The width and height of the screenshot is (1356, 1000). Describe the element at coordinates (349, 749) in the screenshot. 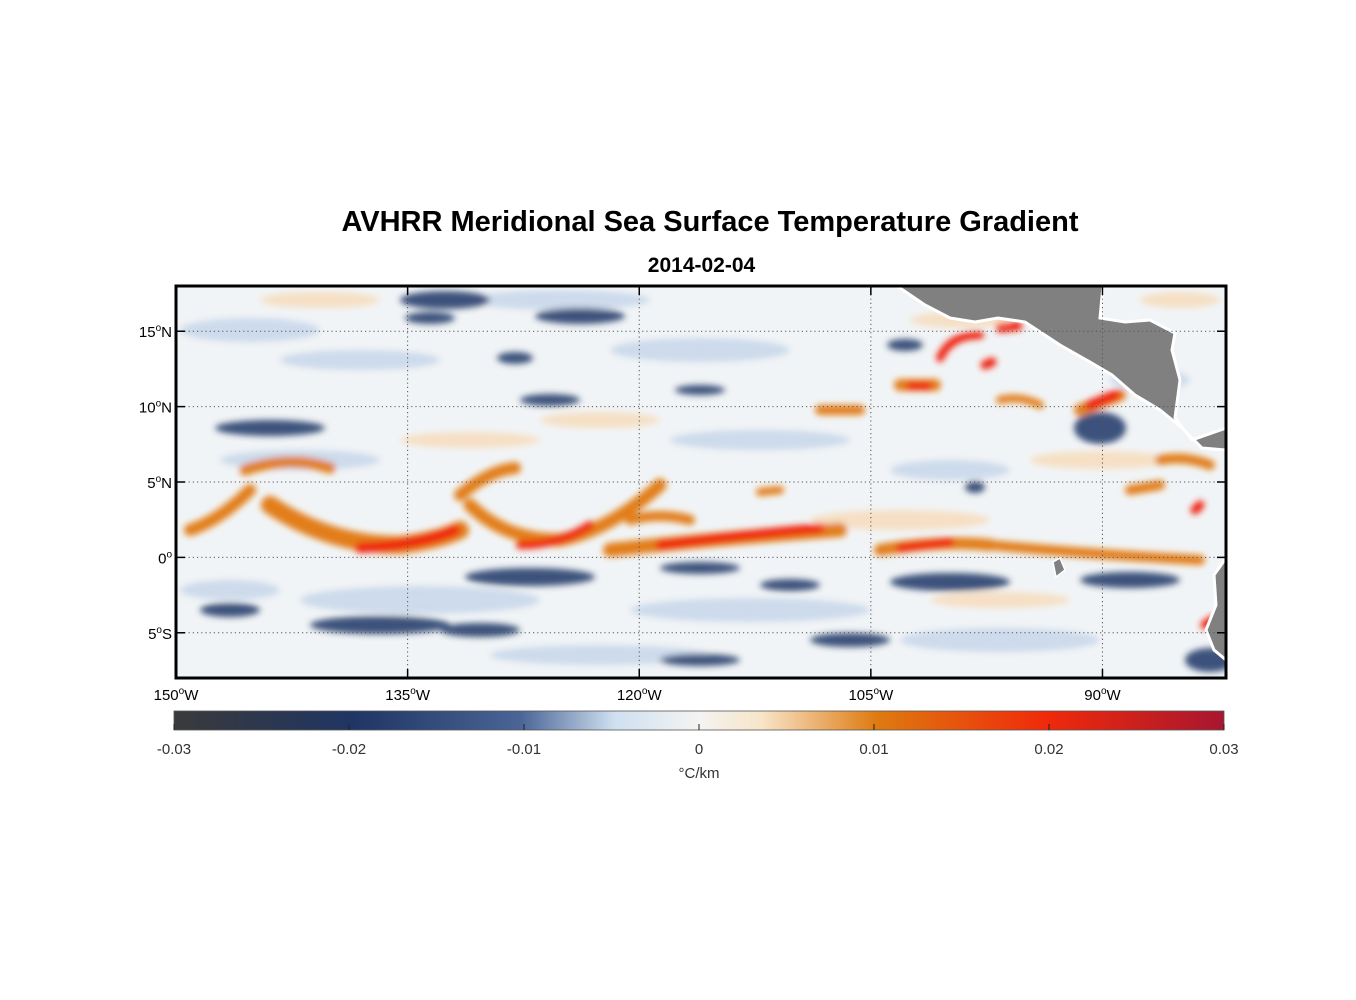

I see `colorbar-tick-label: -0.02` at that location.